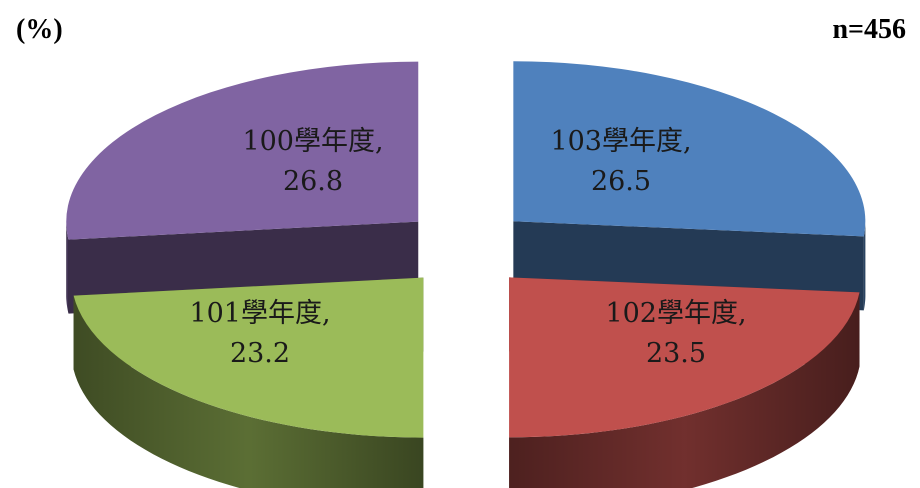 The height and width of the screenshot is (488, 920). I want to click on slice-category-label-2: 101學年度,, so click(259, 313).